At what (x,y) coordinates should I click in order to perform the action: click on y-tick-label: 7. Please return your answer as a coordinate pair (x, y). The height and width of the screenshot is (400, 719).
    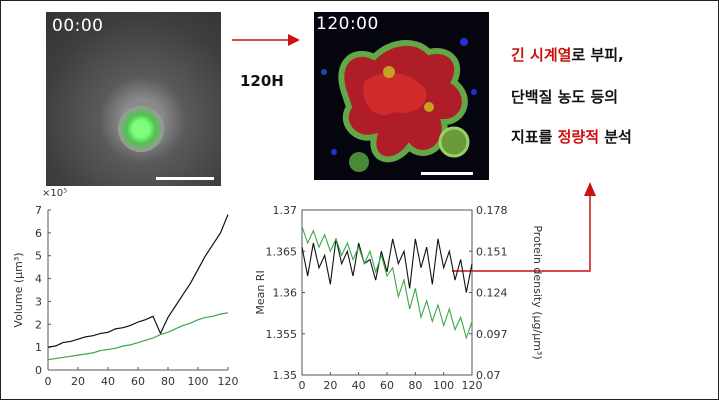
    Looking at the image, I should click on (38, 210).